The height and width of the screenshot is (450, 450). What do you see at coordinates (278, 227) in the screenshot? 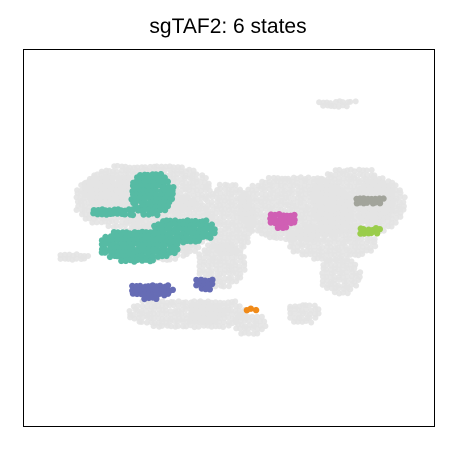
I see `state-3-point` at bounding box center [278, 227].